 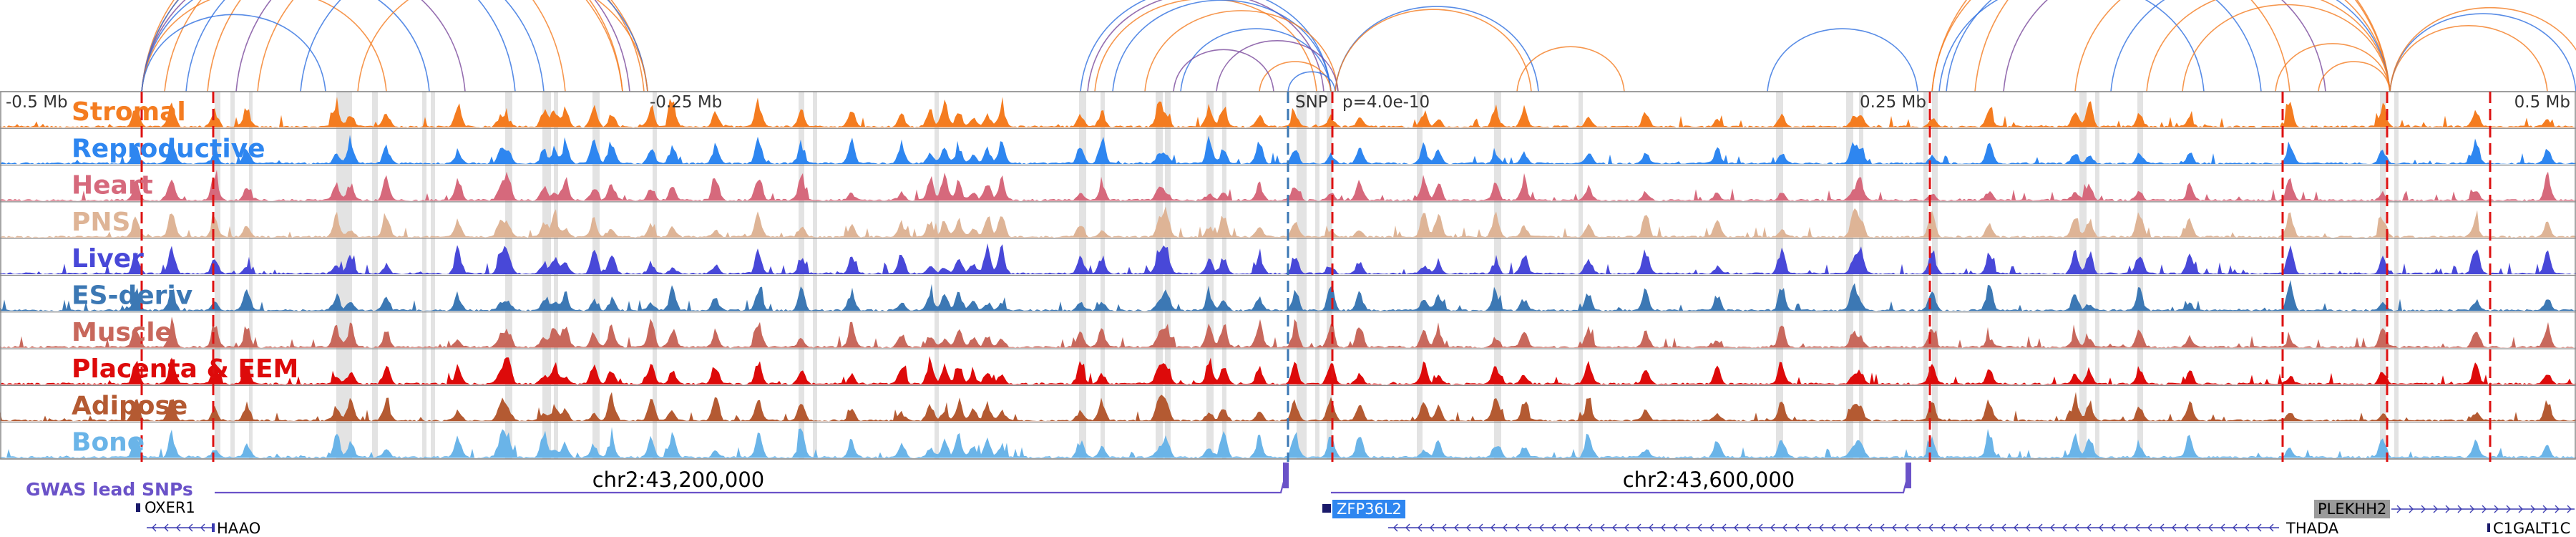 I want to click on gene-label-oxer1: OXER1, so click(x=170, y=507).